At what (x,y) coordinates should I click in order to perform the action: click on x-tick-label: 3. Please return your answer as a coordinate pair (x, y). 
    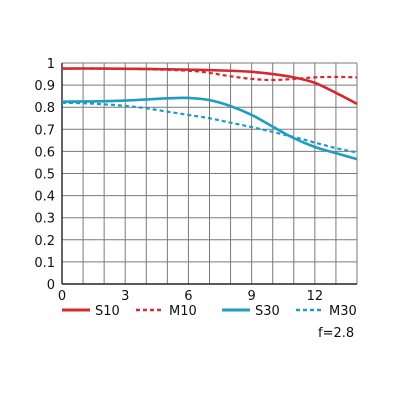
    Looking at the image, I should click on (125, 296).